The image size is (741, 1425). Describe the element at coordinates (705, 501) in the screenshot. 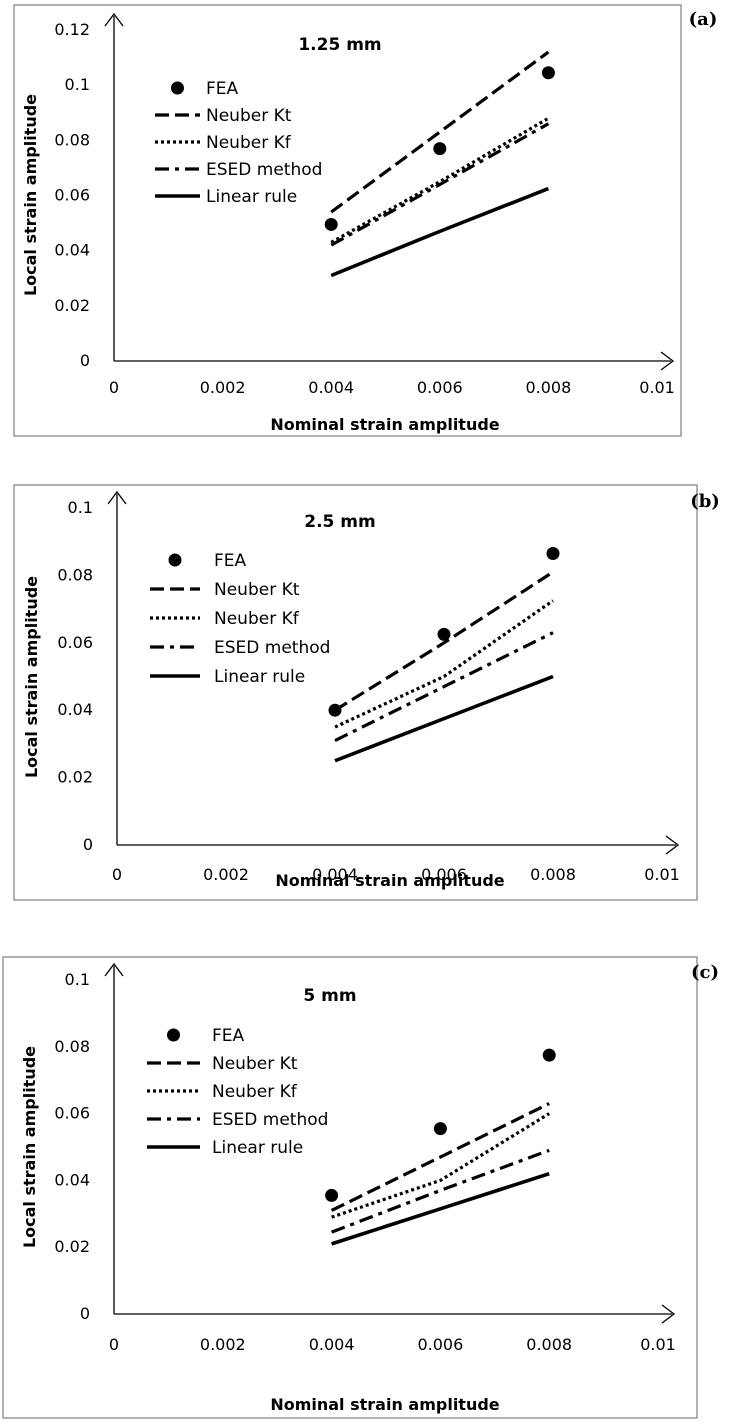

I see `panel-label: (b)` at that location.